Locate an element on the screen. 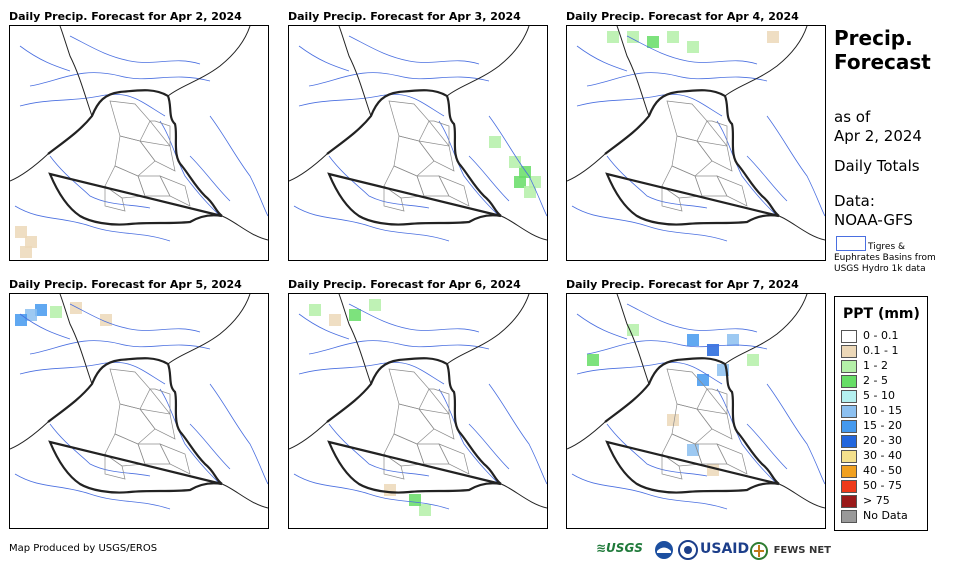 The width and height of the screenshot is (970, 566). noaa-icon is located at coordinates (664, 550).